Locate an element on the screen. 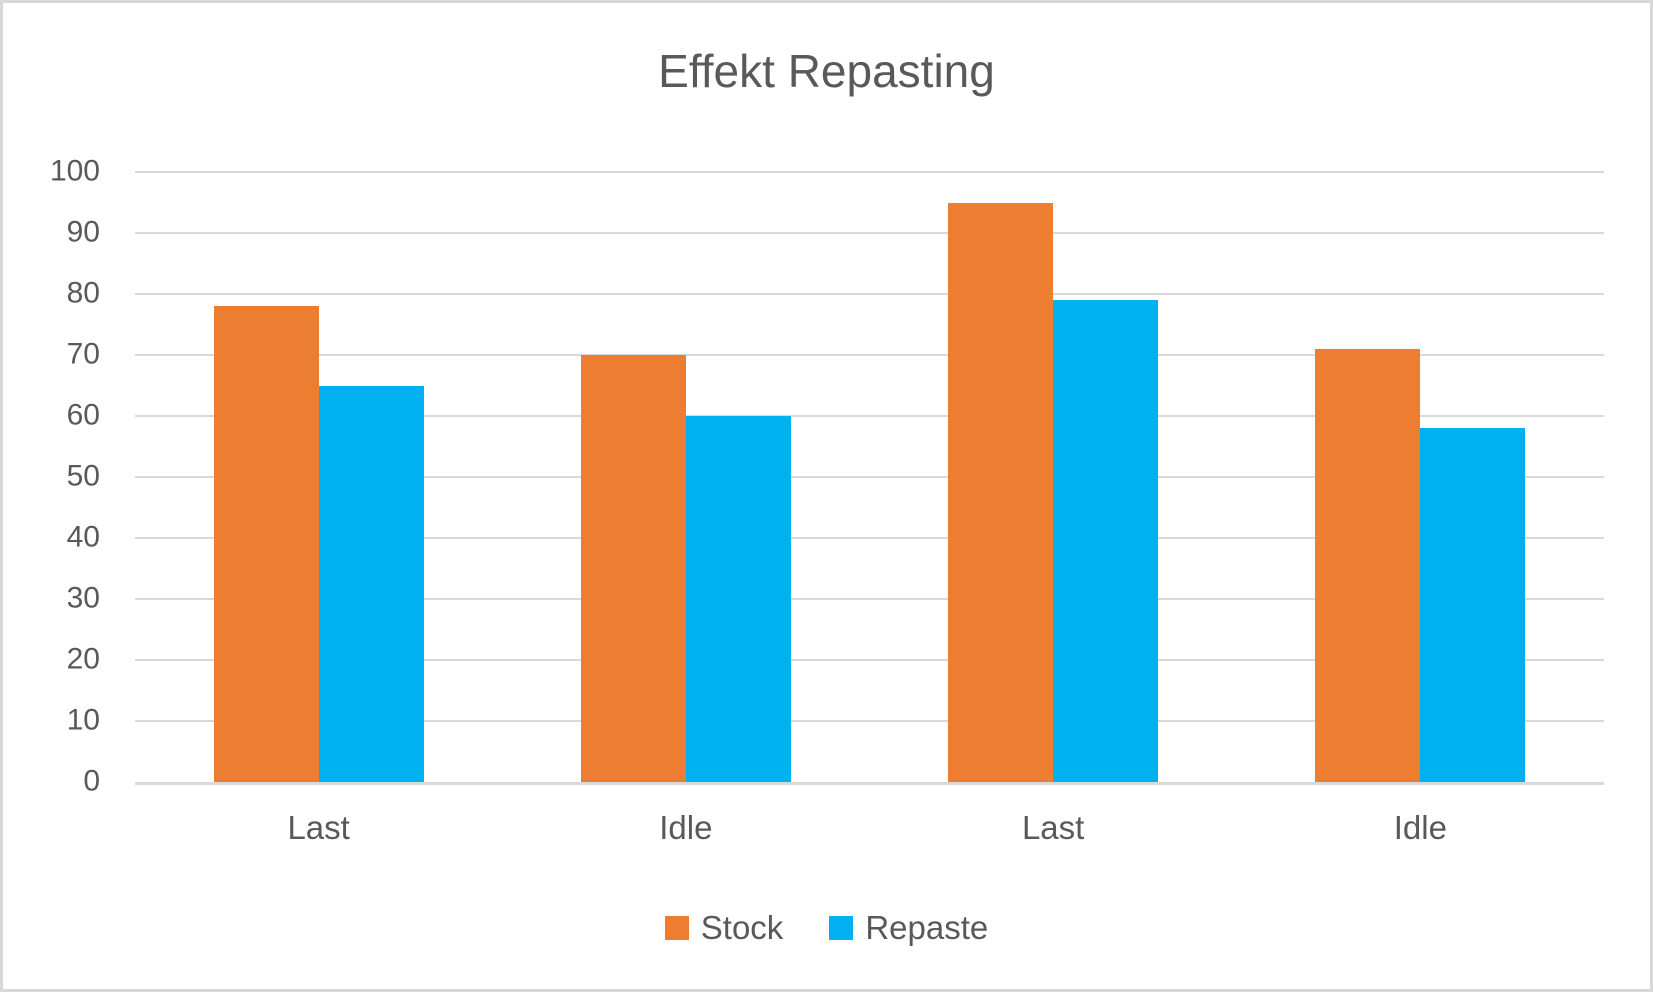 Image resolution: width=1653 pixels, height=992 pixels. legend-swatch-repaste-icon is located at coordinates (841, 928).